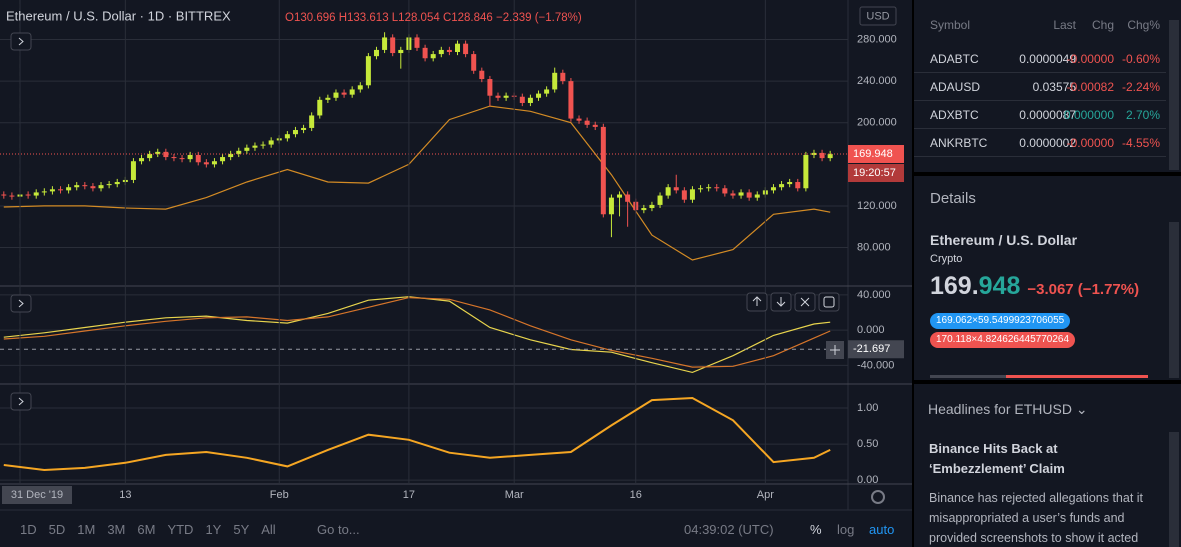 Image resolution: width=1181 pixels, height=547 pixels. I want to click on watchlist-row: ADAUSD 0.03575 -0.00082 -2.24%, so click(1040, 86).